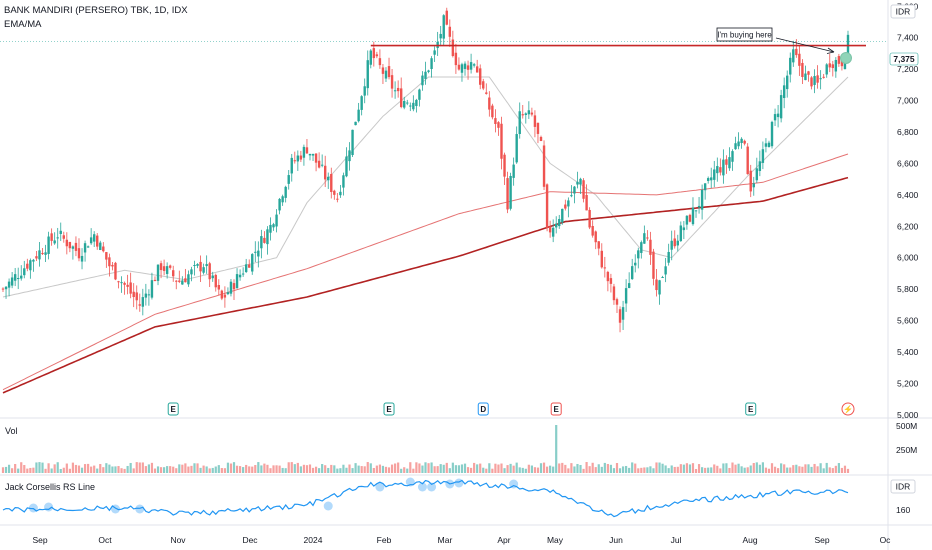 This screenshot has height=550, width=932. What do you see at coordinates (483, 409) in the screenshot?
I see `event-label: D` at bounding box center [483, 409].